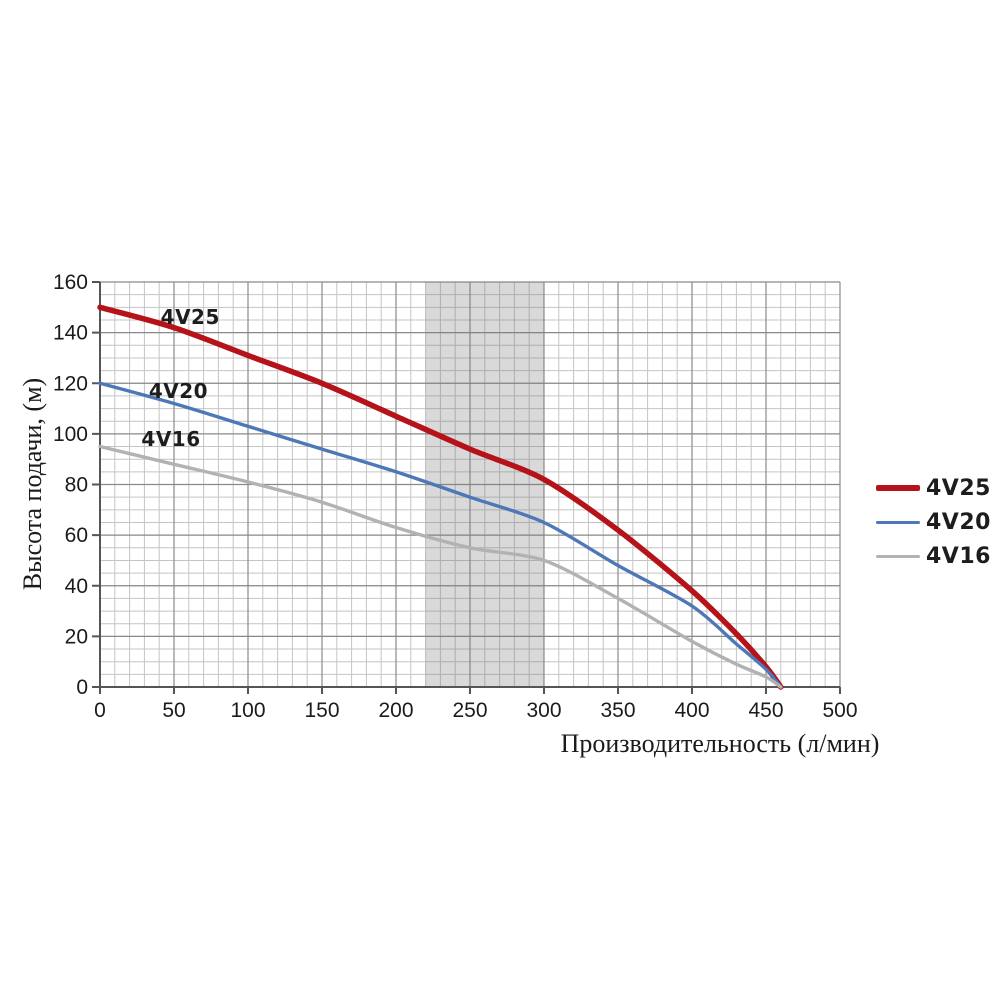 The height and width of the screenshot is (1000, 1000). What do you see at coordinates (321, 710) in the screenshot?
I see `x-tick-label: 150` at bounding box center [321, 710].